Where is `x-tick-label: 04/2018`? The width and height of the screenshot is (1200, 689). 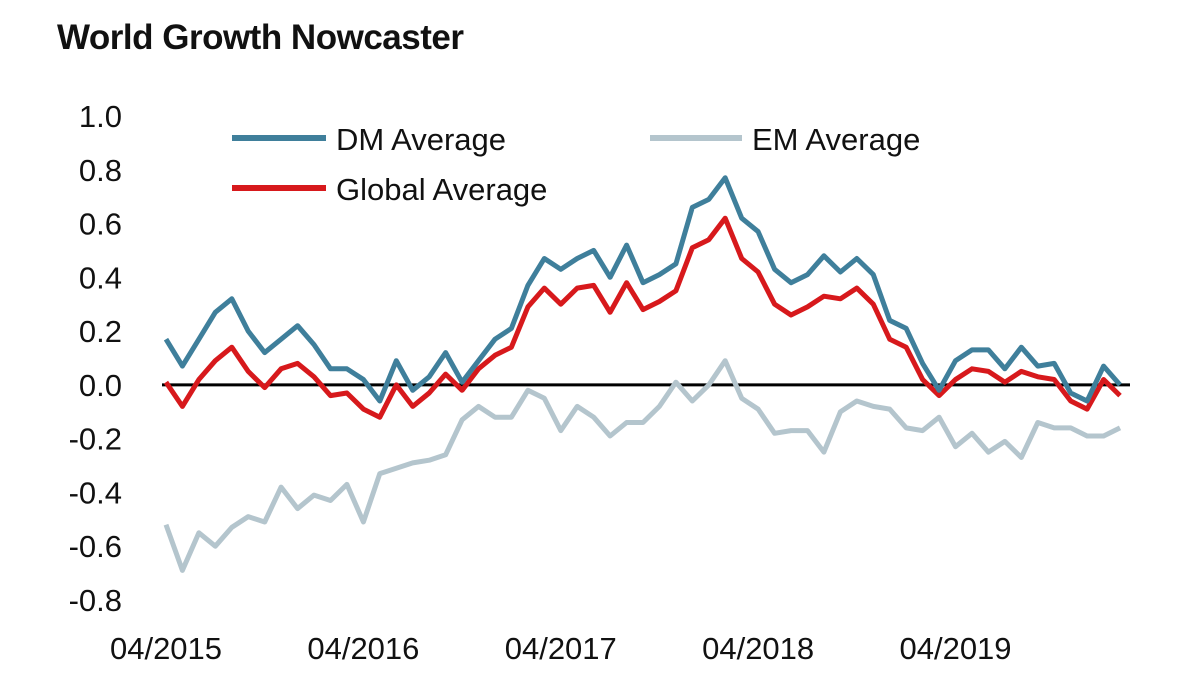
x-tick-label: 04/2018 is located at coordinates (758, 648).